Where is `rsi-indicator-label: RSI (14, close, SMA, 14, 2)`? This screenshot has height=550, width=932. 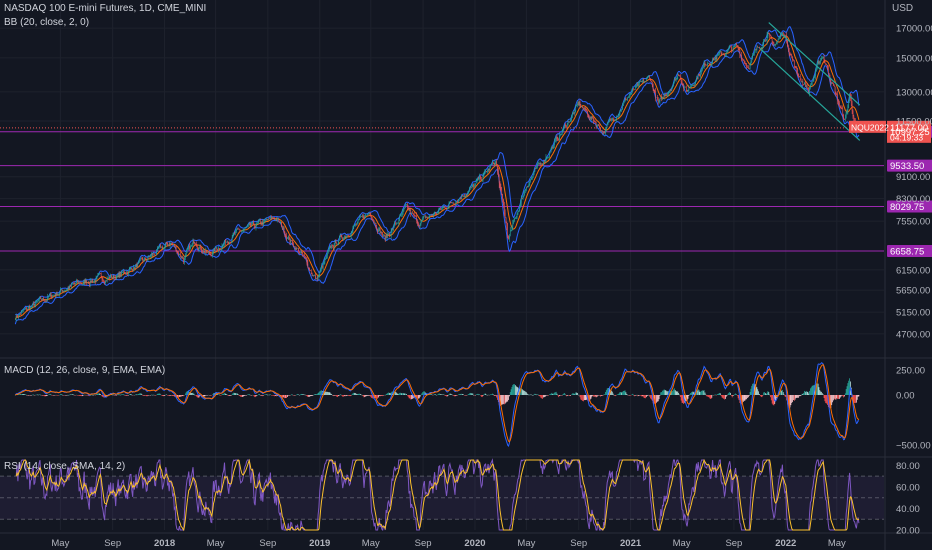 rsi-indicator-label: RSI (14, close, SMA, 14, 2) is located at coordinates (65, 466).